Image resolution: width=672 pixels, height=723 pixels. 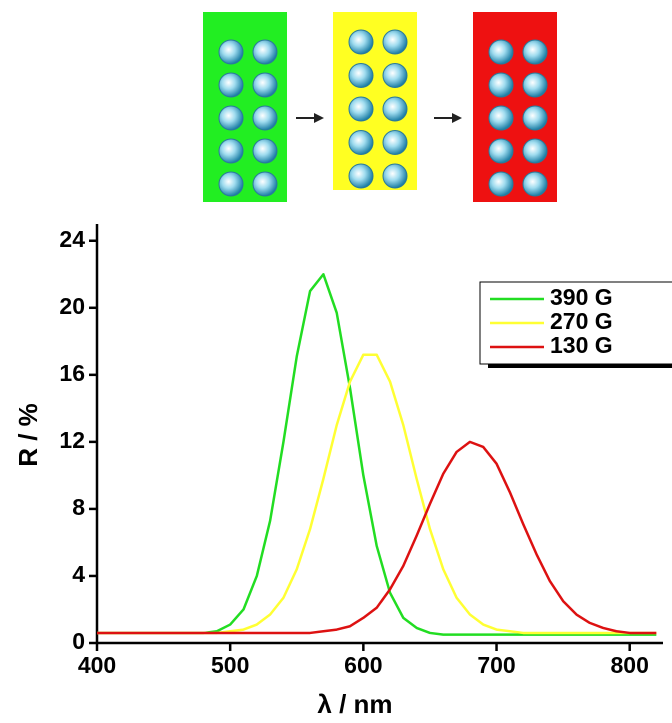 I want to click on x-tick-label: 500, so click(x=230, y=665).